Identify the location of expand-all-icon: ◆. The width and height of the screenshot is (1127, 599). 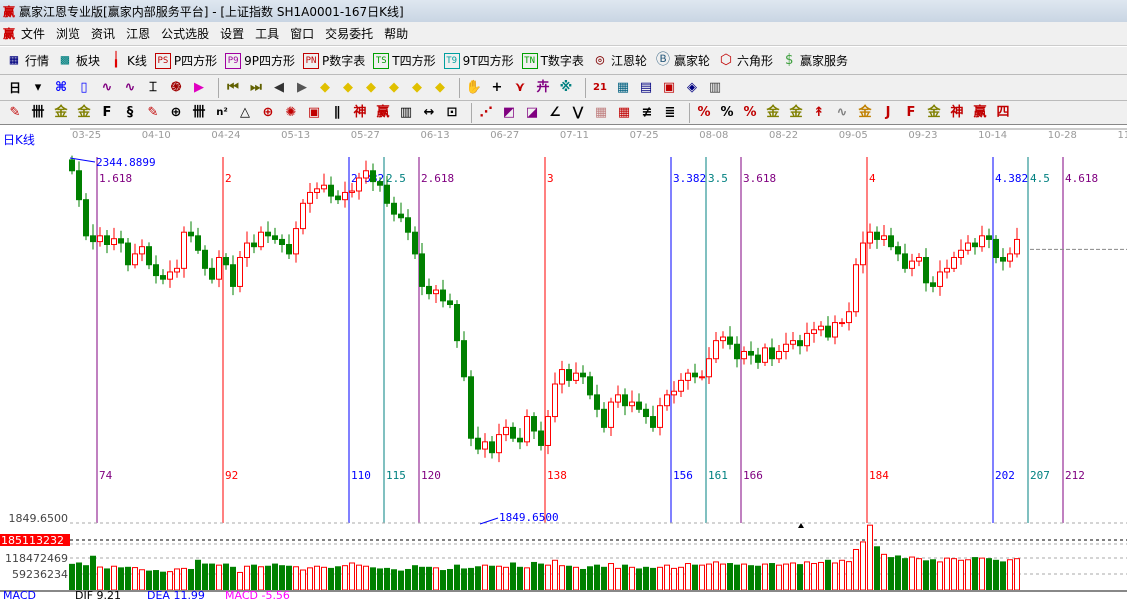
(417, 87).